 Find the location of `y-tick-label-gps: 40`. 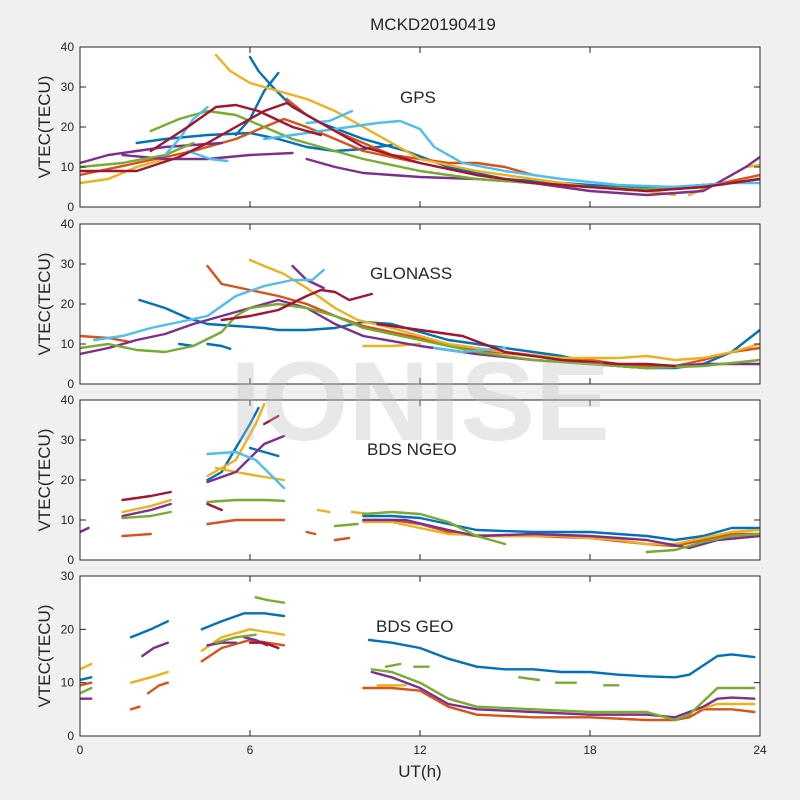

y-tick-label-gps: 40 is located at coordinates (68, 47).